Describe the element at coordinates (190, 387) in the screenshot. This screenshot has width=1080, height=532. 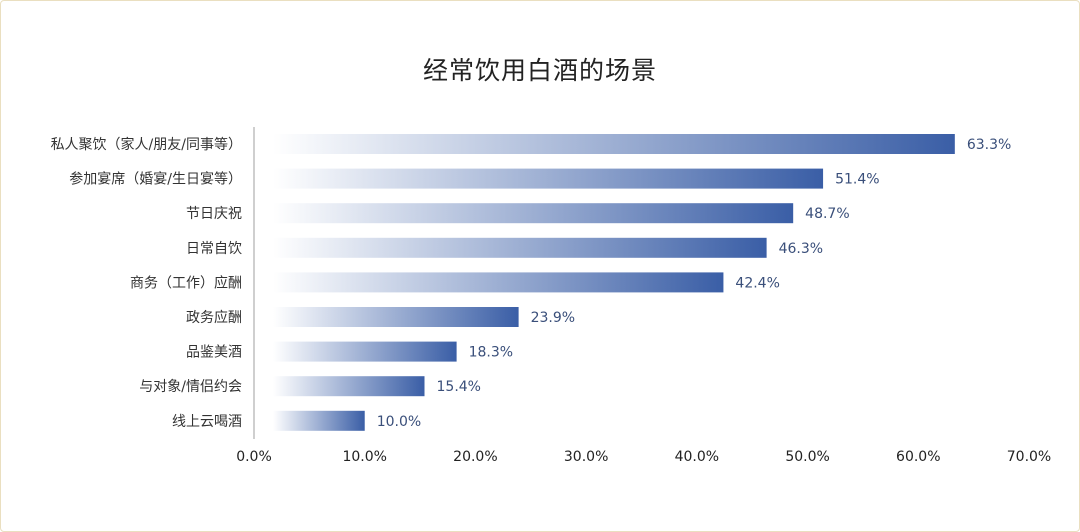
I see `category-label: 与对象/情侣约会` at that location.